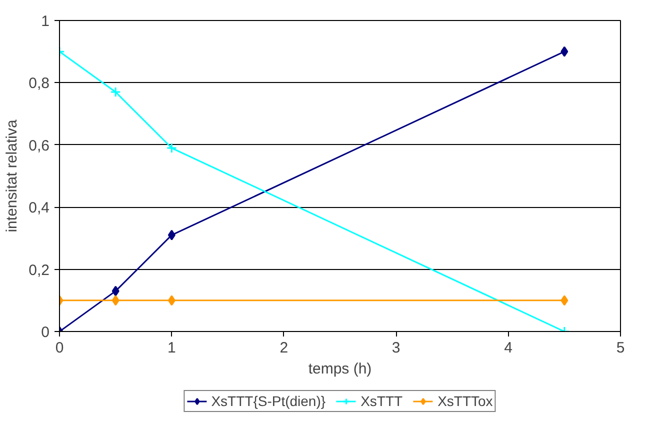 The height and width of the screenshot is (432, 655). I want to click on y-tick-label: 0,6, so click(39, 145).